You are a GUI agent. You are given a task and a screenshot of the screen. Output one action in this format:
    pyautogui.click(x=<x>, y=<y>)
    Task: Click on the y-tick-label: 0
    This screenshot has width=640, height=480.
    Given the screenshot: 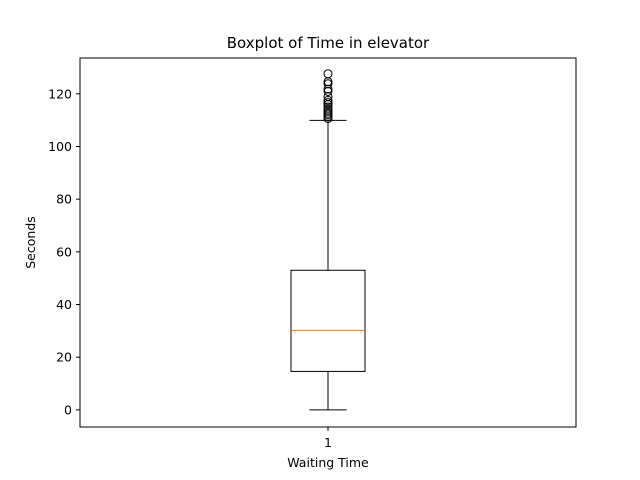 What is the action you would take?
    pyautogui.click(x=68, y=409)
    